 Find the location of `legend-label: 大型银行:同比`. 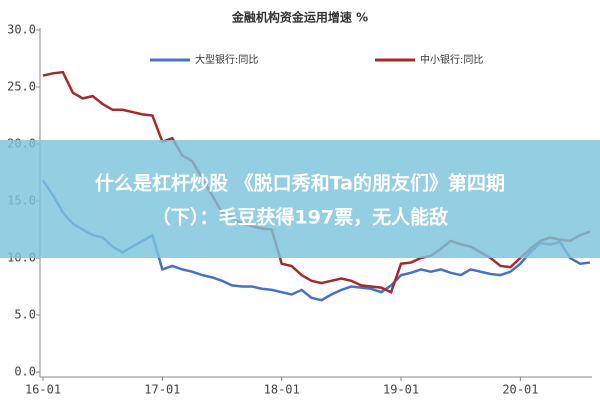

legend-label: 大型银行:同比 is located at coordinates (226, 59).